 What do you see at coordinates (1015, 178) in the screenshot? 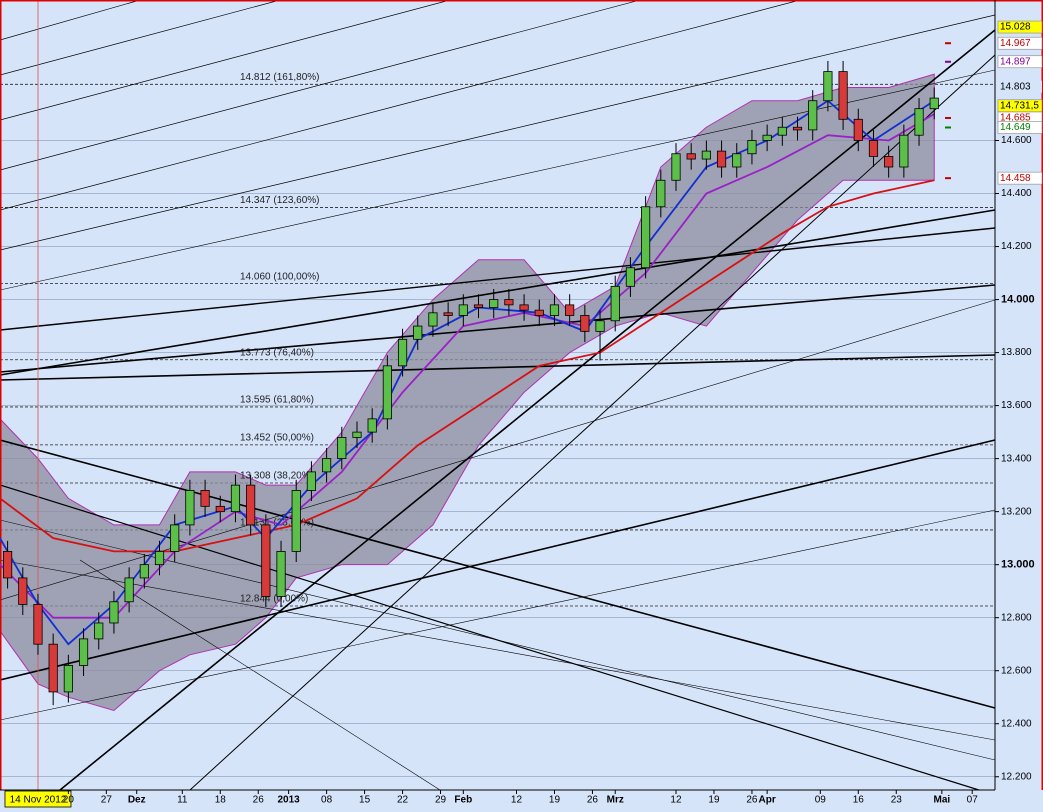
I see `price-label: 14.458` at bounding box center [1015, 178].